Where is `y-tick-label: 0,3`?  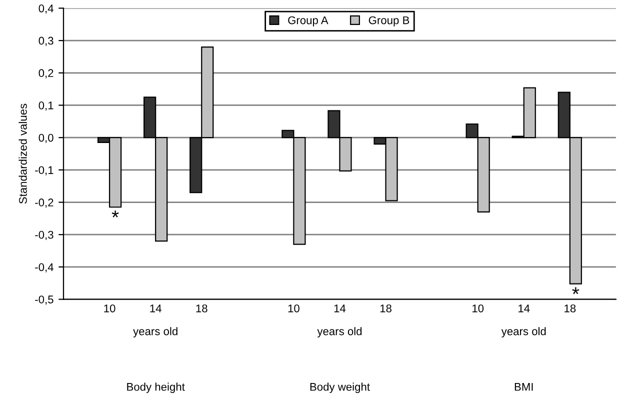
y-tick-label: 0,3 is located at coordinates (46, 41).